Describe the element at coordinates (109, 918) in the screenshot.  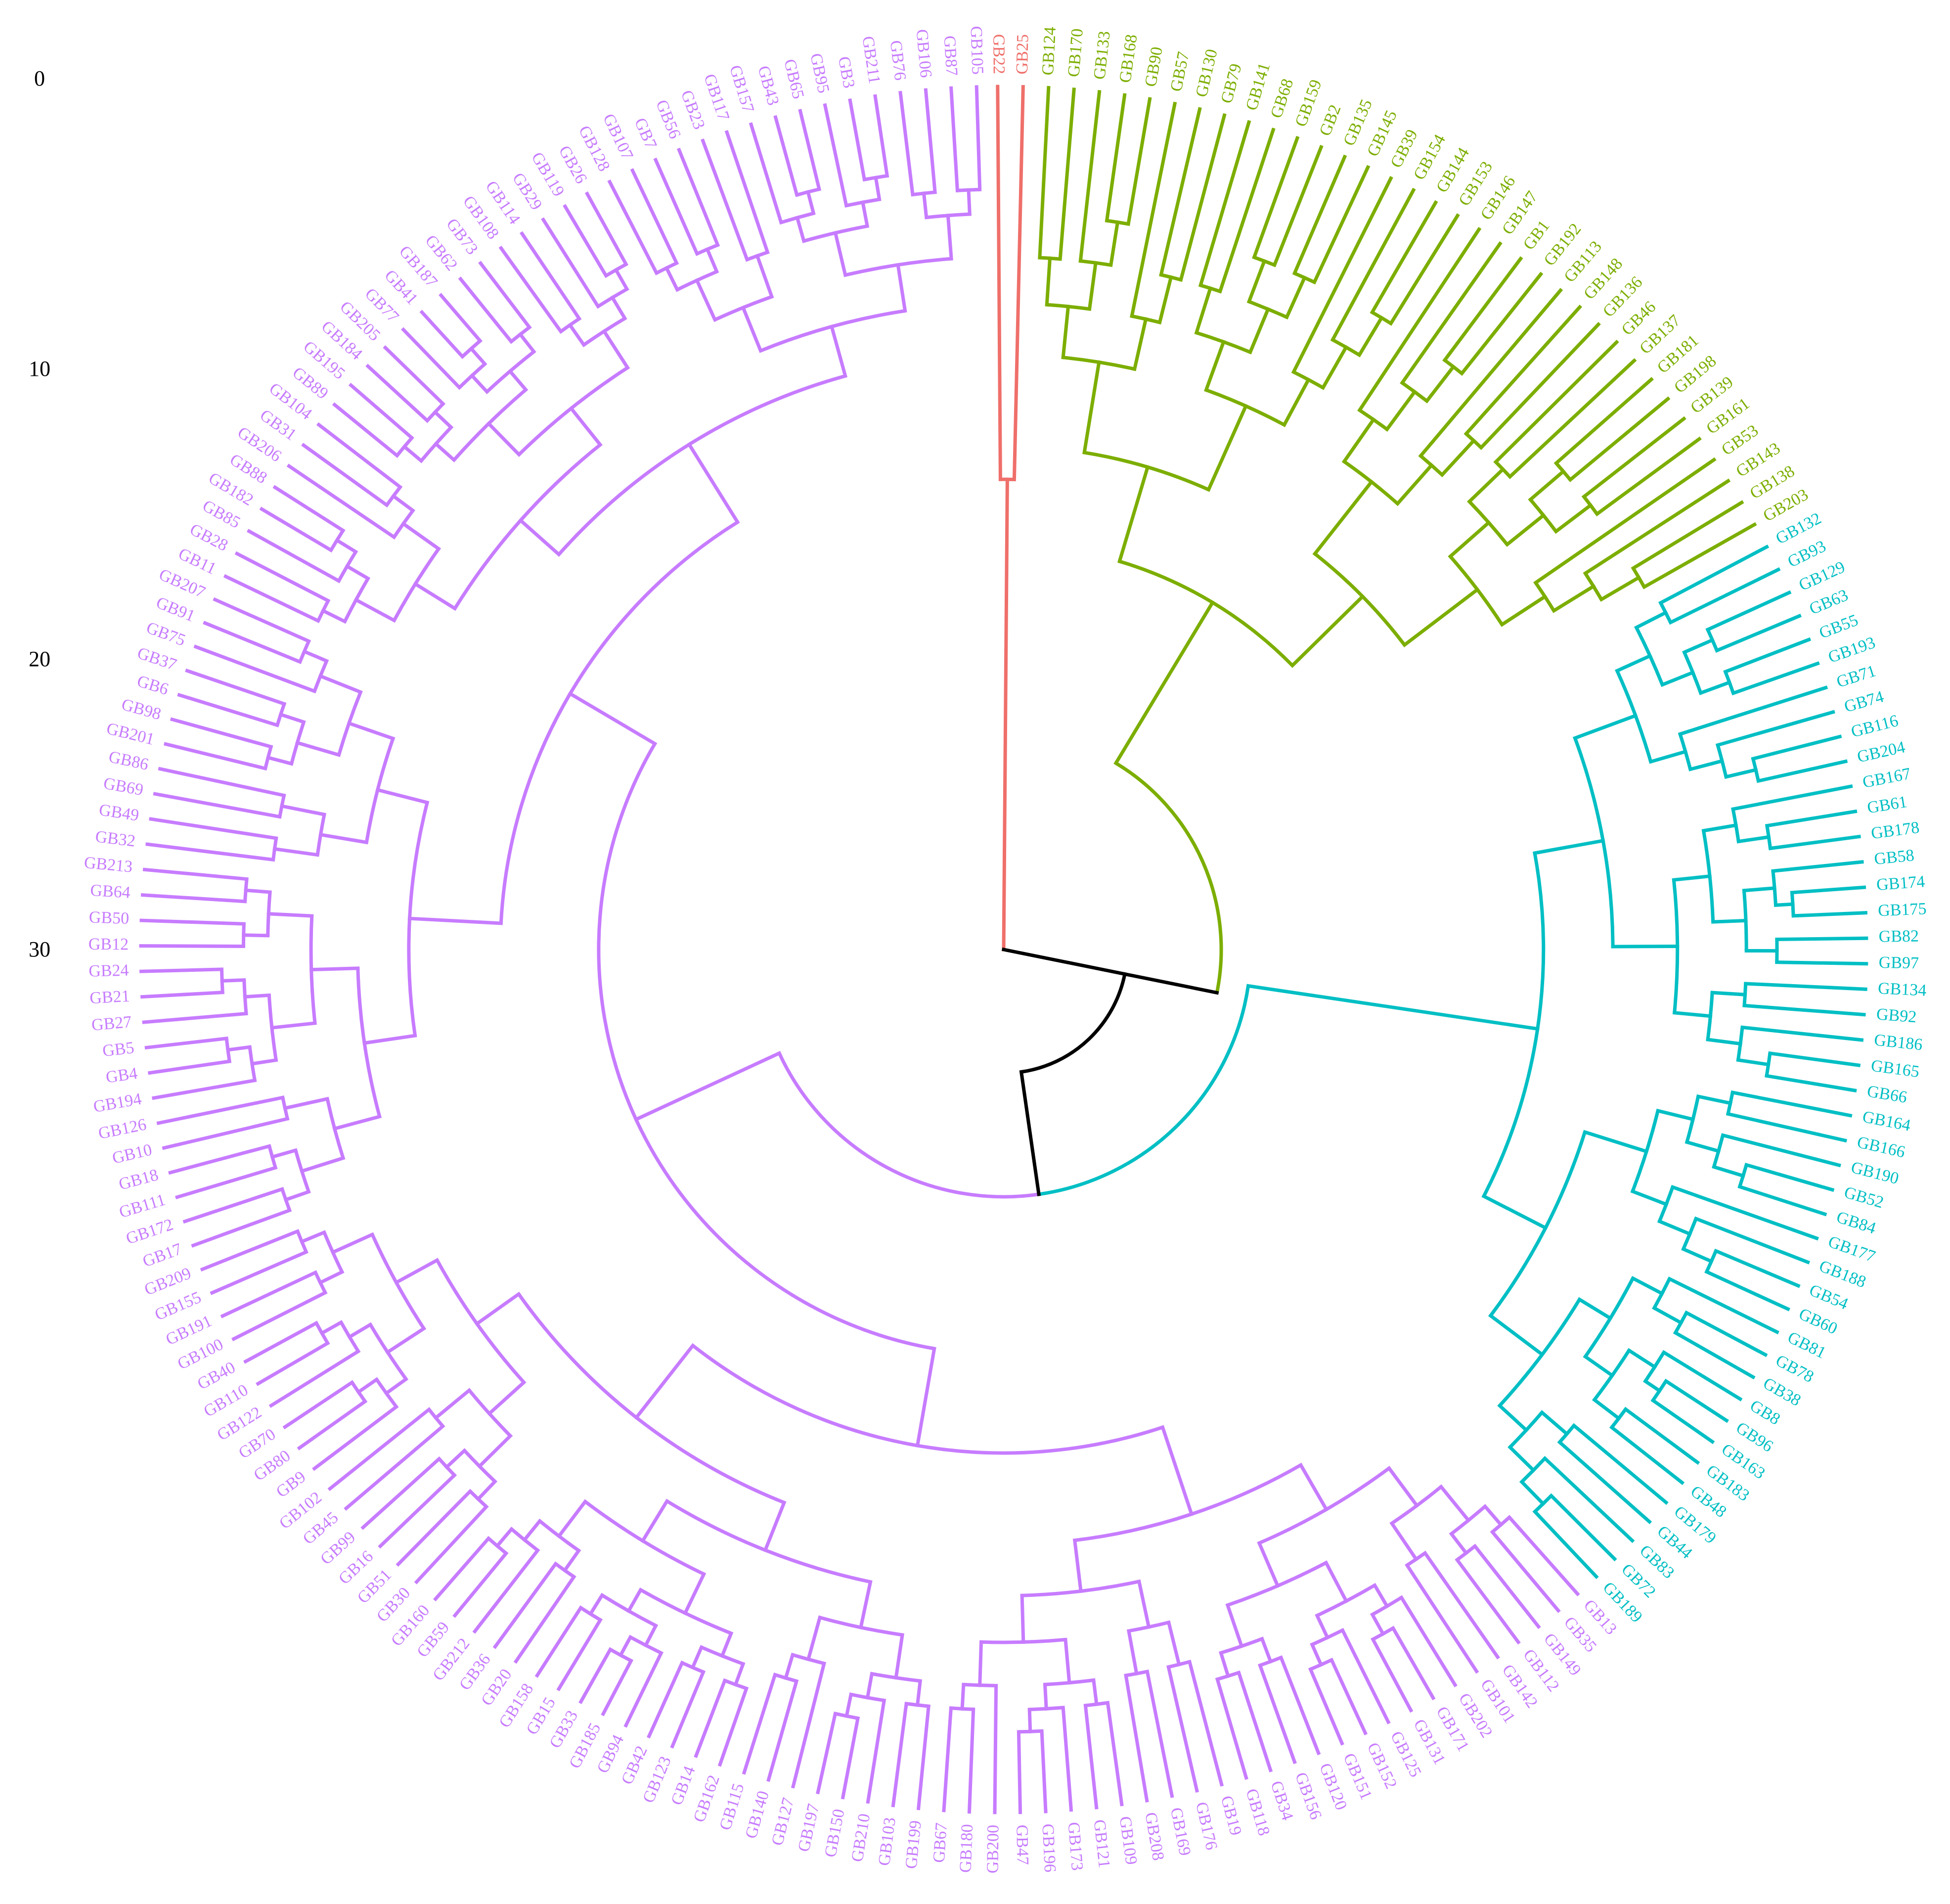
I see `leaf-label: GB50` at that location.